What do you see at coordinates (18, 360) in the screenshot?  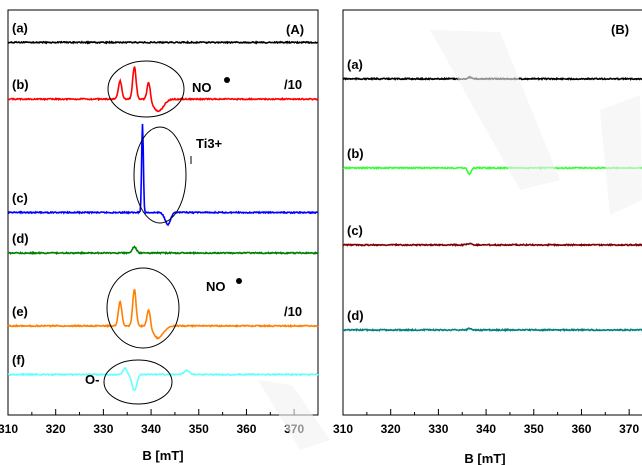 I see `series-label-f: (f)` at bounding box center [18, 360].